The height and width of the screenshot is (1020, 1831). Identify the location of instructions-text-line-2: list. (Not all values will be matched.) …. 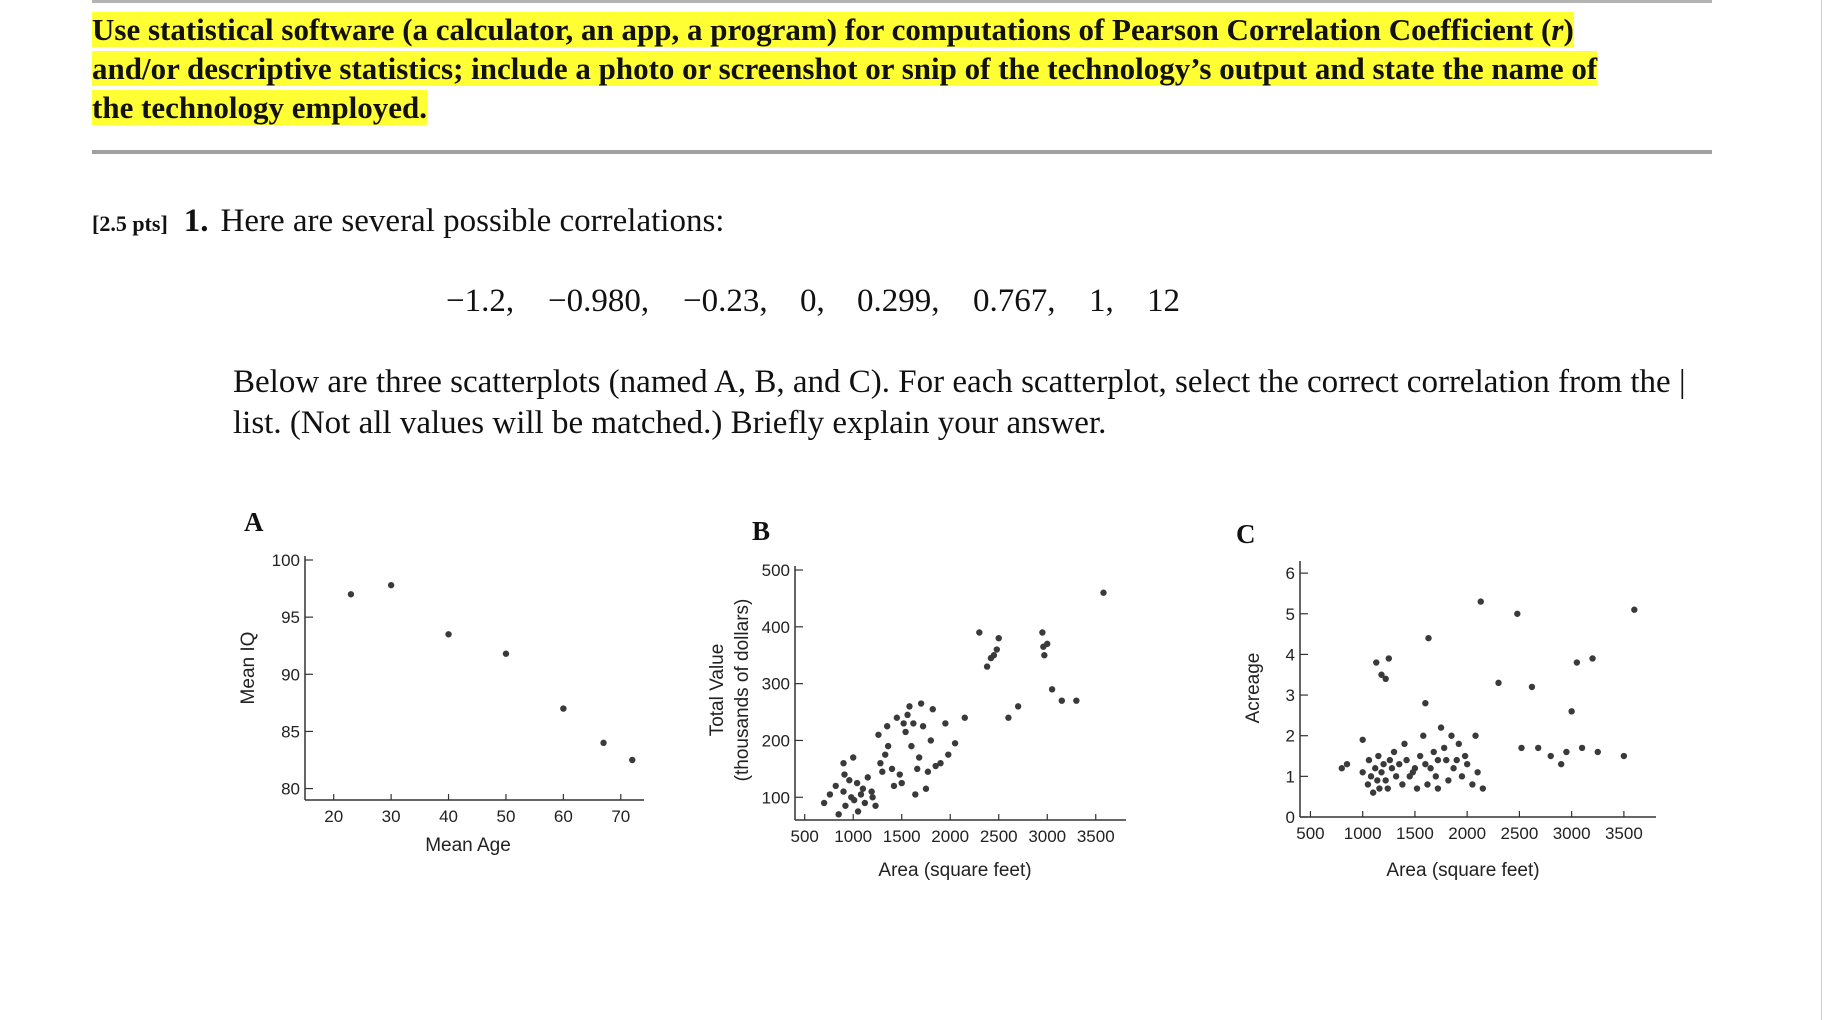
(670, 423).